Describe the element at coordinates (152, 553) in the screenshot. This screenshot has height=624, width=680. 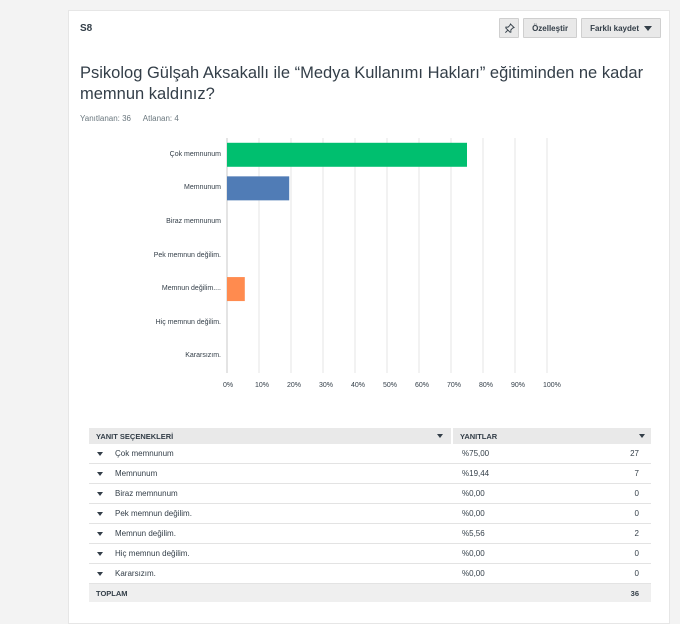
I see `row-label: Hiç memnun değilim.` at that location.